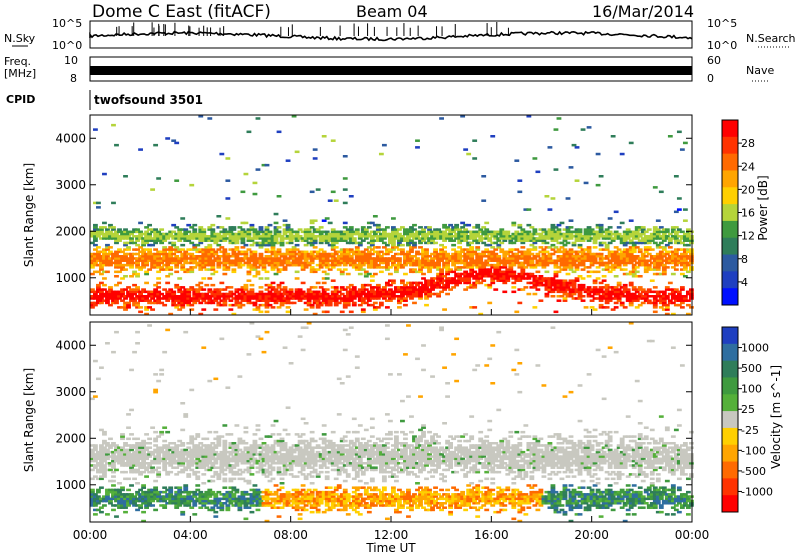  I want to click on nsky-right-tick-top: 10^5, so click(722, 23).